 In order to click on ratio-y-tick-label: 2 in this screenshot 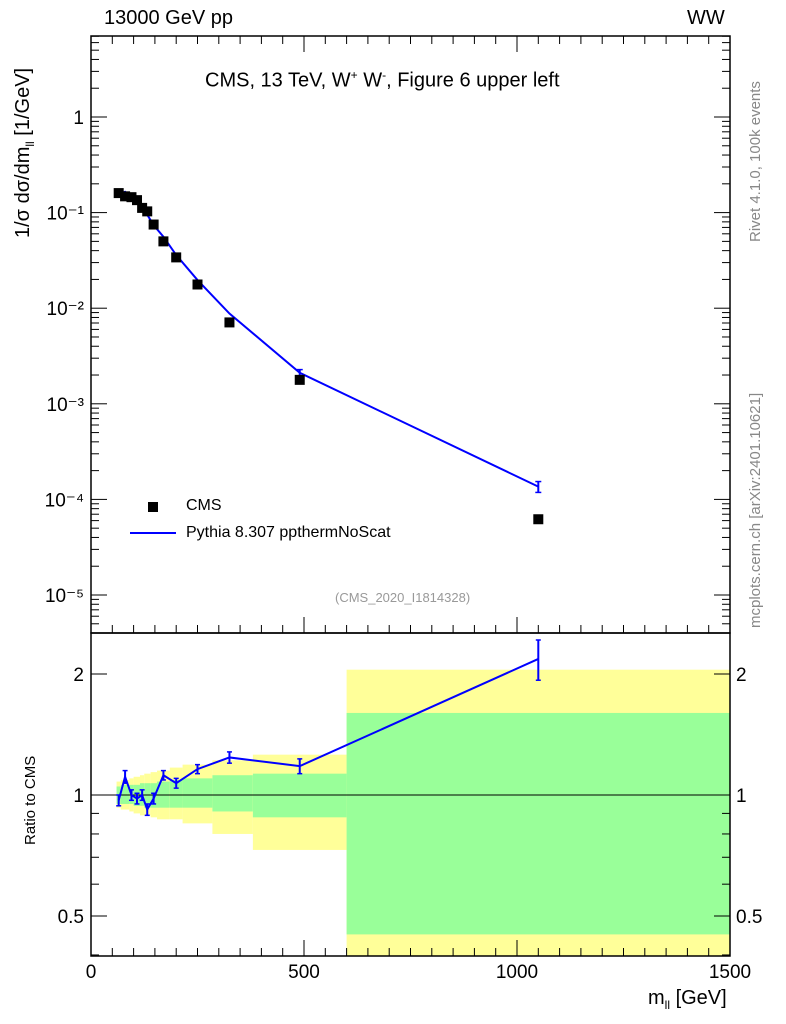, I will do `click(78, 675)`.